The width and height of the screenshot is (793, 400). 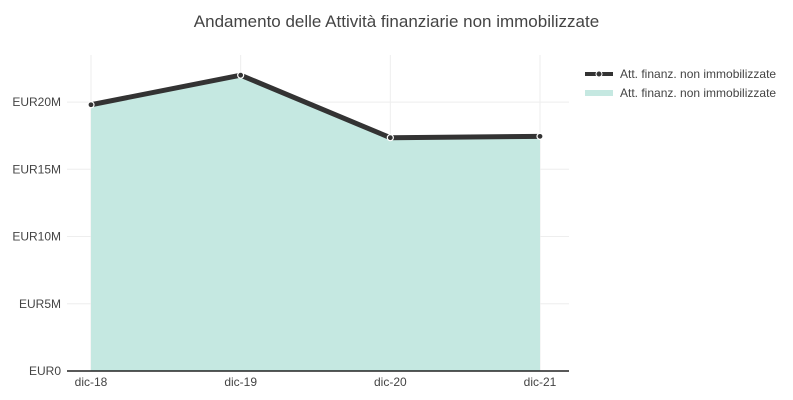 What do you see at coordinates (240, 382) in the screenshot?
I see `x-tick-label: dic-19` at bounding box center [240, 382].